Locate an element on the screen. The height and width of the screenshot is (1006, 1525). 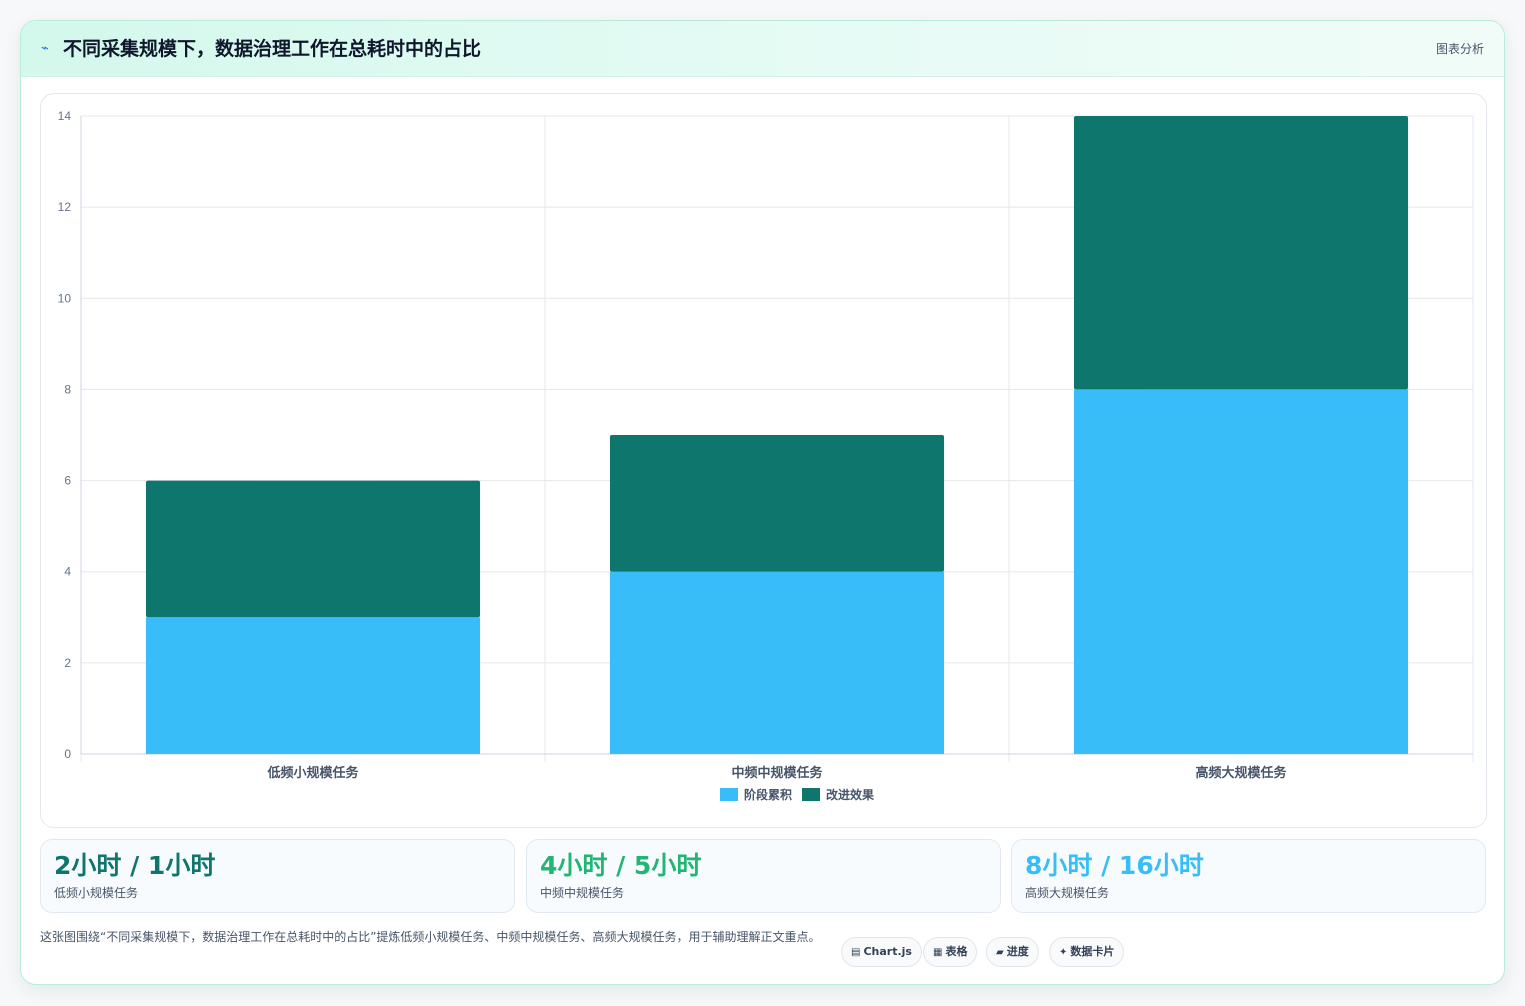
stat-card-low: 2小时 / 1小时 低频小规模任务 is located at coordinates (277, 876).